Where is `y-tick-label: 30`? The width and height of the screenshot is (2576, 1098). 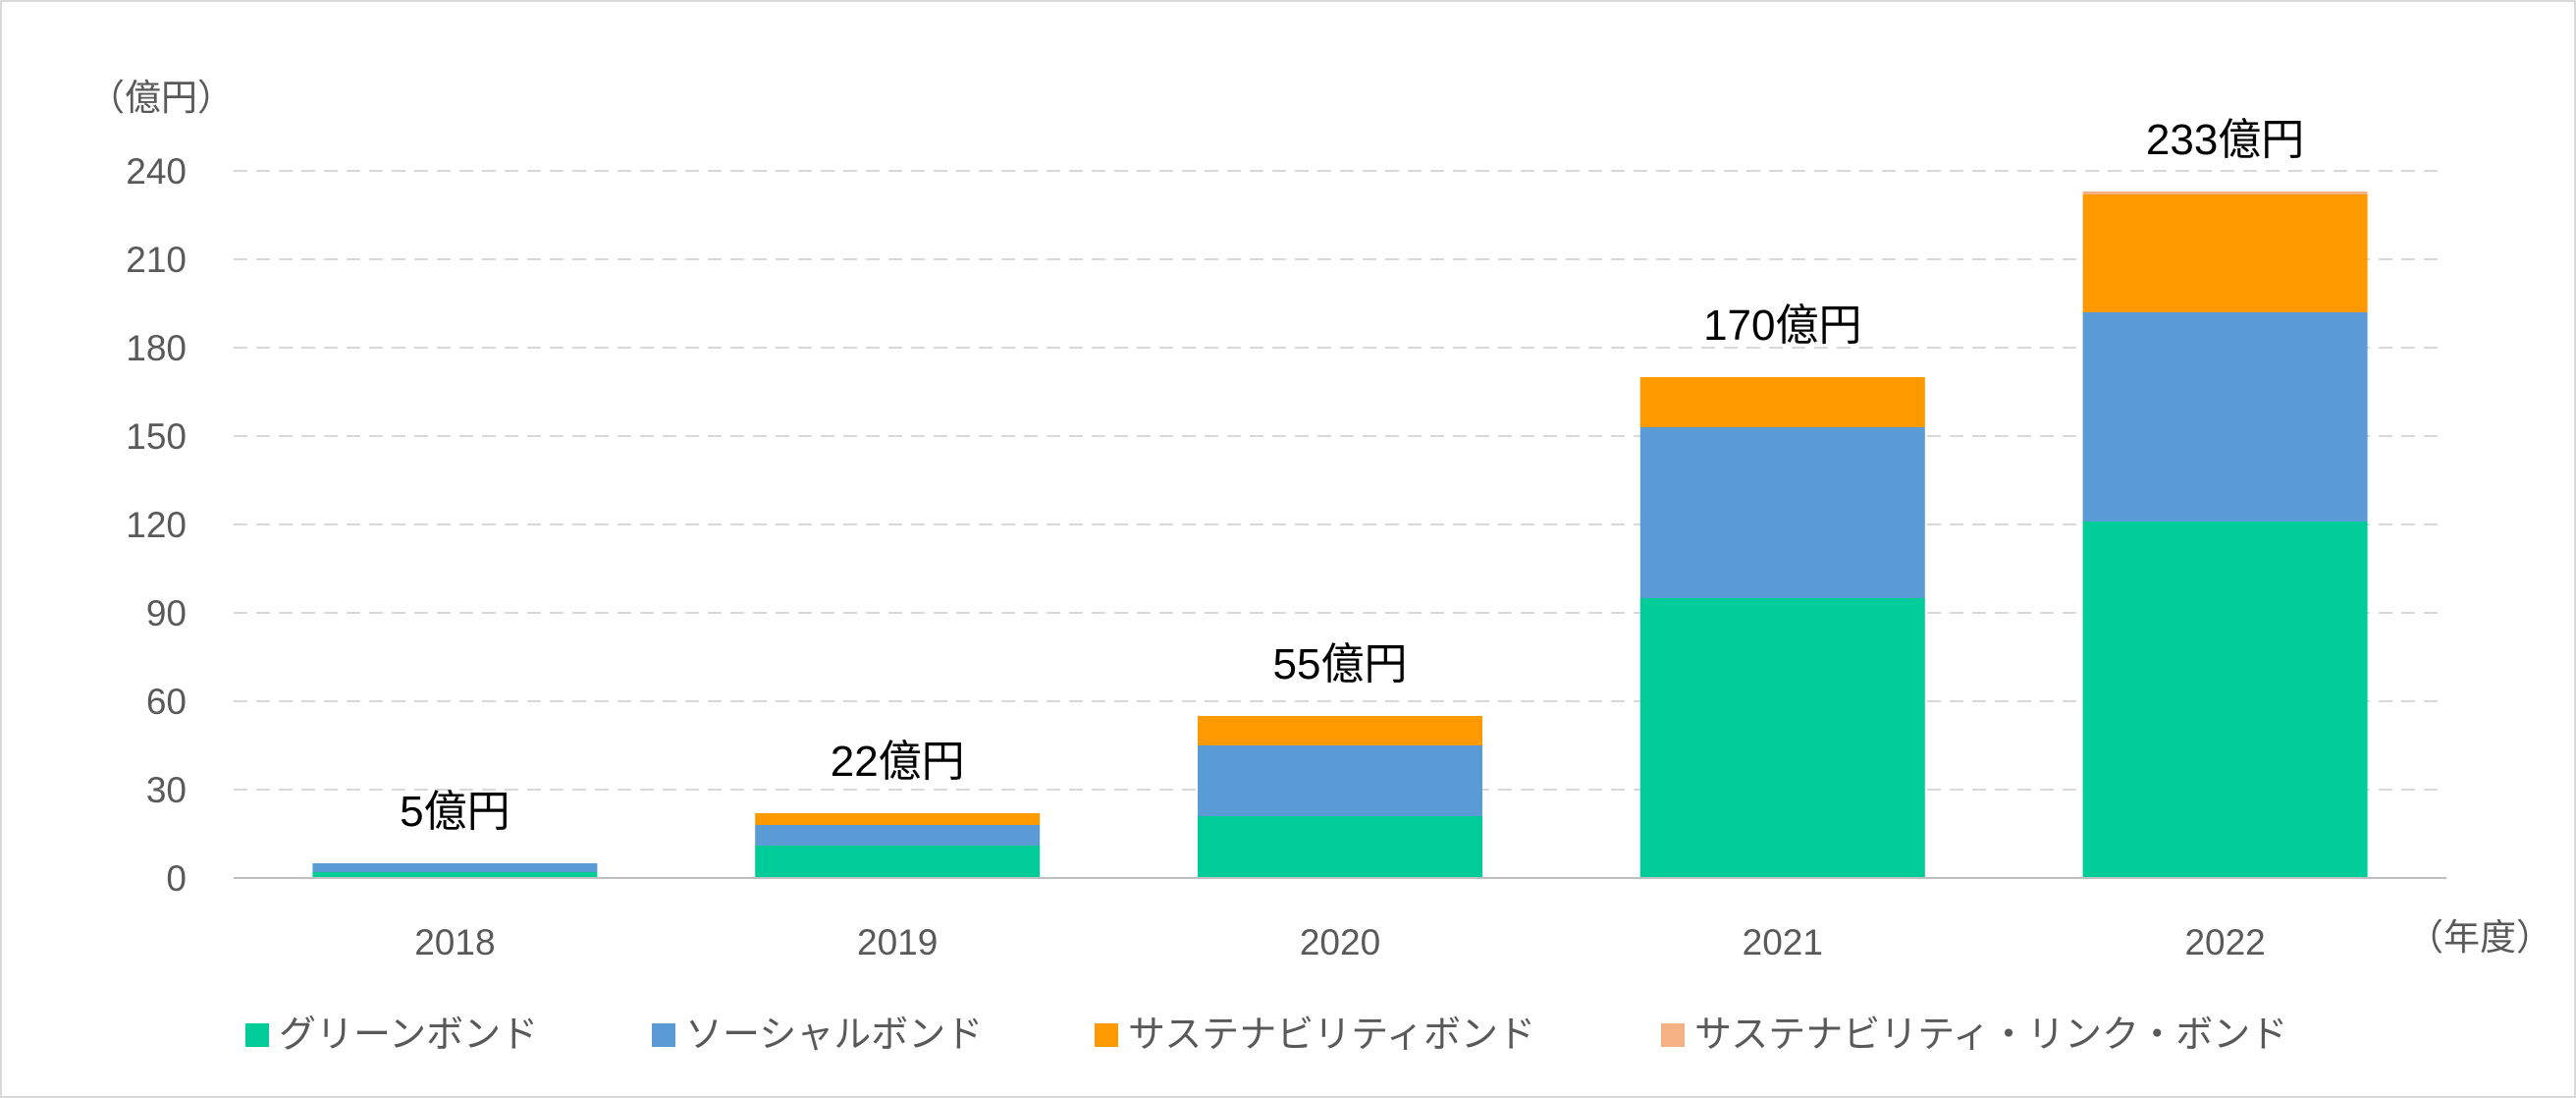
y-tick-label: 30 is located at coordinates (166, 790).